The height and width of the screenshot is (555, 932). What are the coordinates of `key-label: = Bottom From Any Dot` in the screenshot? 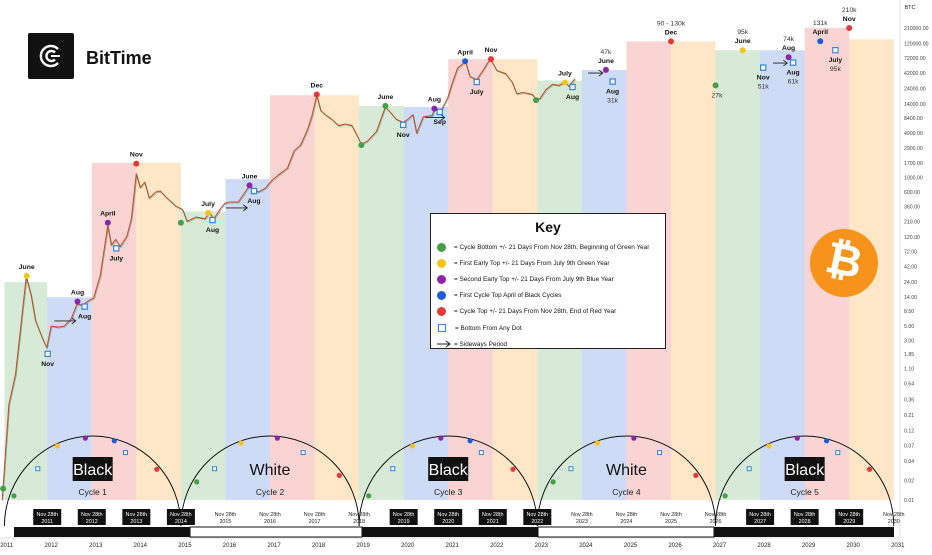 It's located at (488, 328).